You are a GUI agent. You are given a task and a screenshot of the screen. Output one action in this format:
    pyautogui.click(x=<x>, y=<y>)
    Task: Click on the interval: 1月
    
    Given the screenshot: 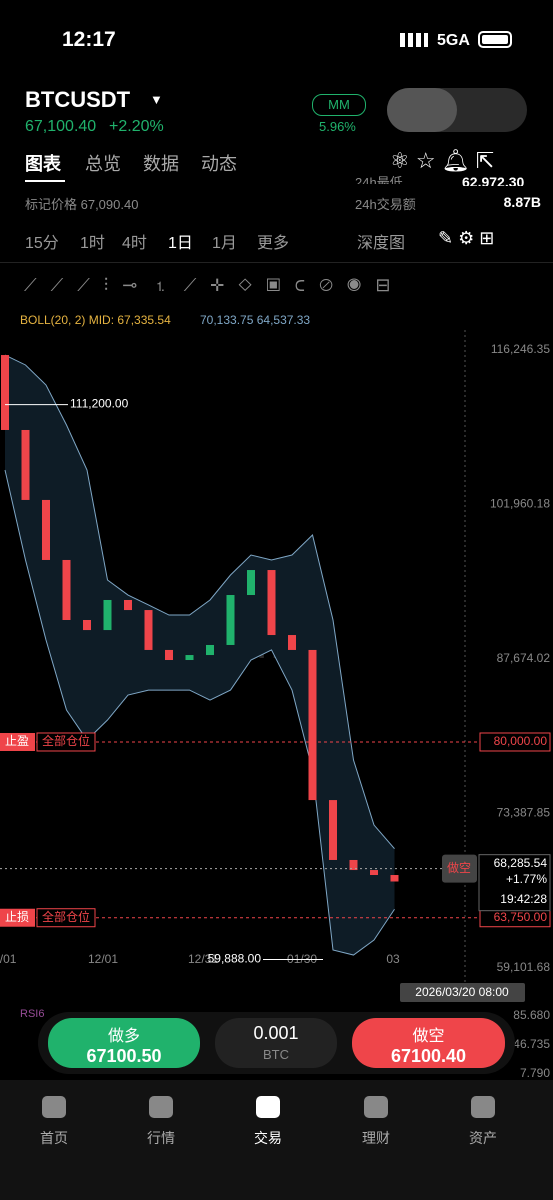 What is the action you would take?
    pyautogui.click(x=224, y=243)
    